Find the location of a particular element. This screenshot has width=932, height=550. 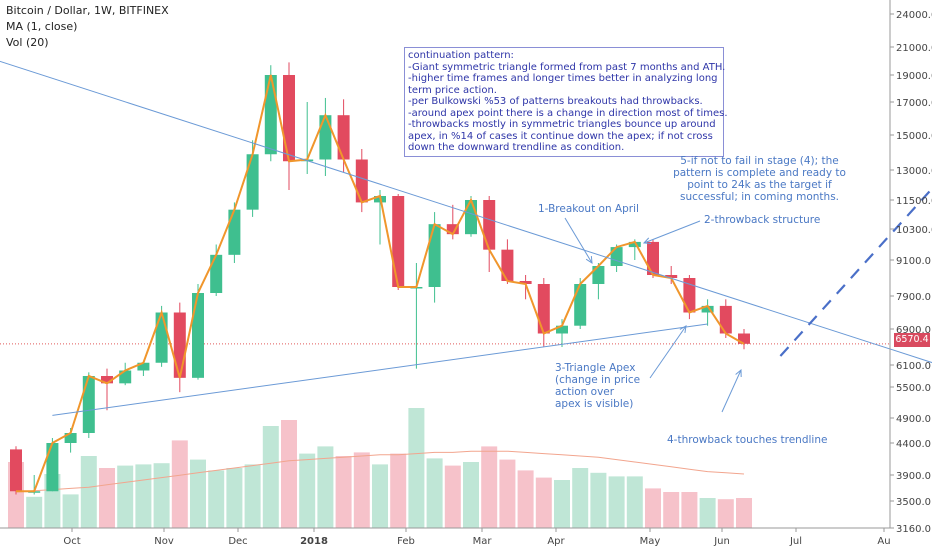

y-tick-label: 3900.0 is located at coordinates (913, 476).